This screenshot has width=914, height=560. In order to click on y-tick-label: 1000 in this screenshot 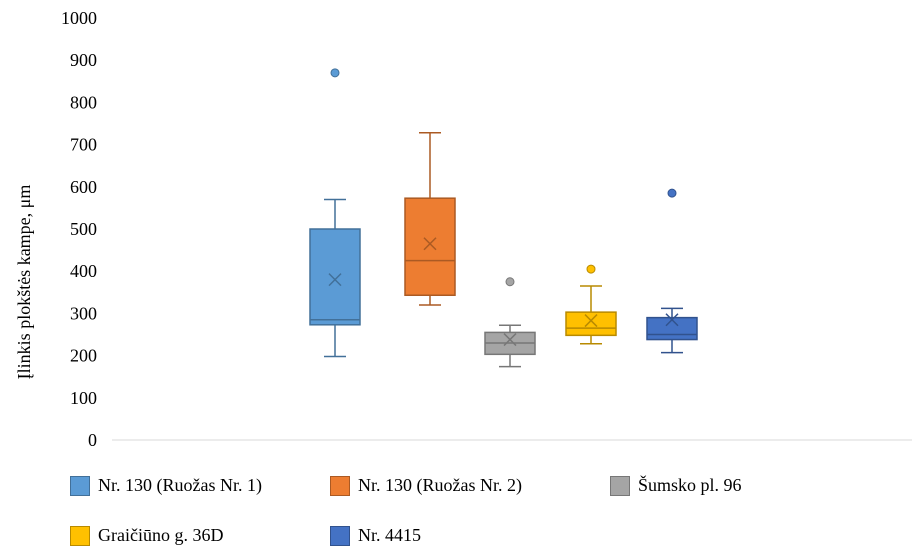, I will do `click(79, 18)`.